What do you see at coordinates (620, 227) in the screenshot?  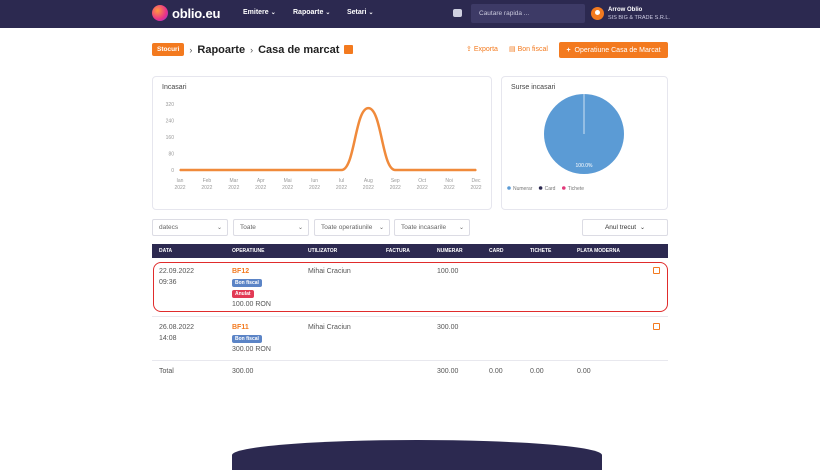 I see `period-label: Anul trecut` at bounding box center [620, 227].